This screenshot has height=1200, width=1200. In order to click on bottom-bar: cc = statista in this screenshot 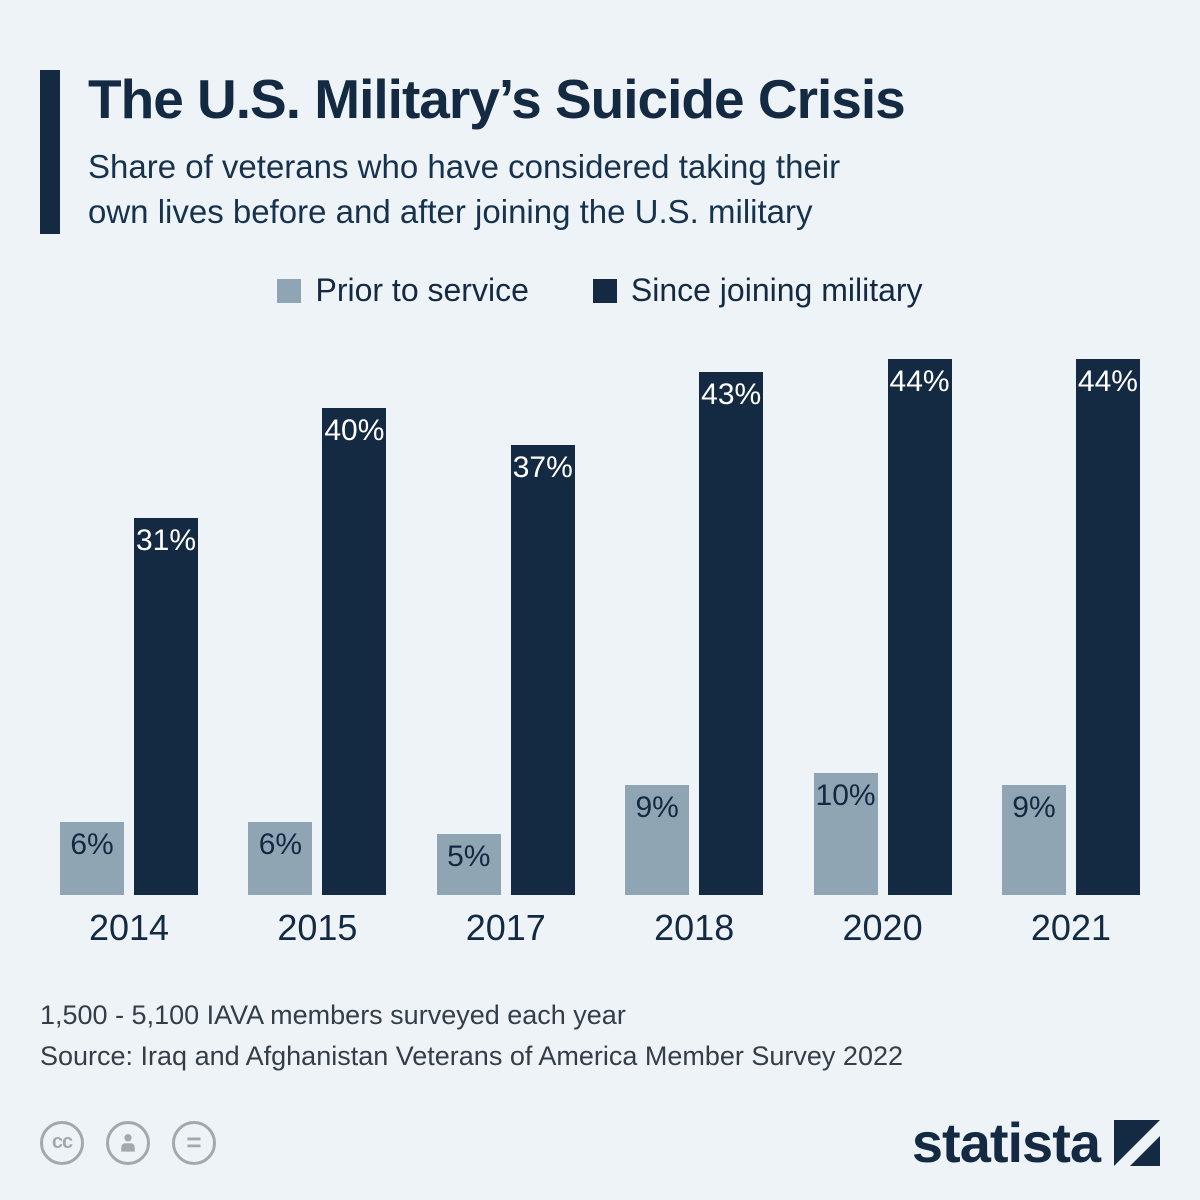, I will do `click(600, 1142)`.